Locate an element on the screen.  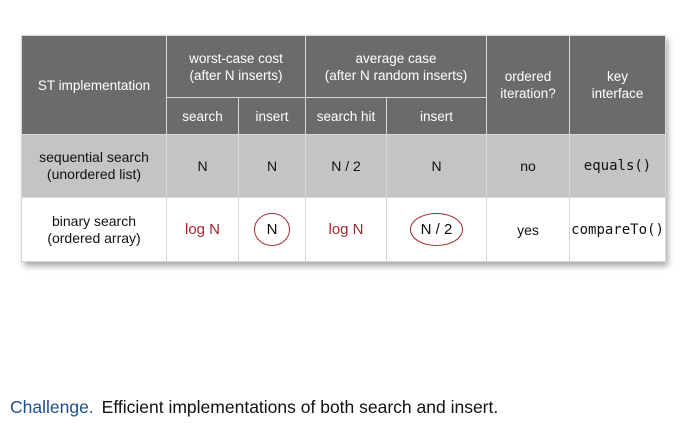
cell-worst-search: N is located at coordinates (202, 166).